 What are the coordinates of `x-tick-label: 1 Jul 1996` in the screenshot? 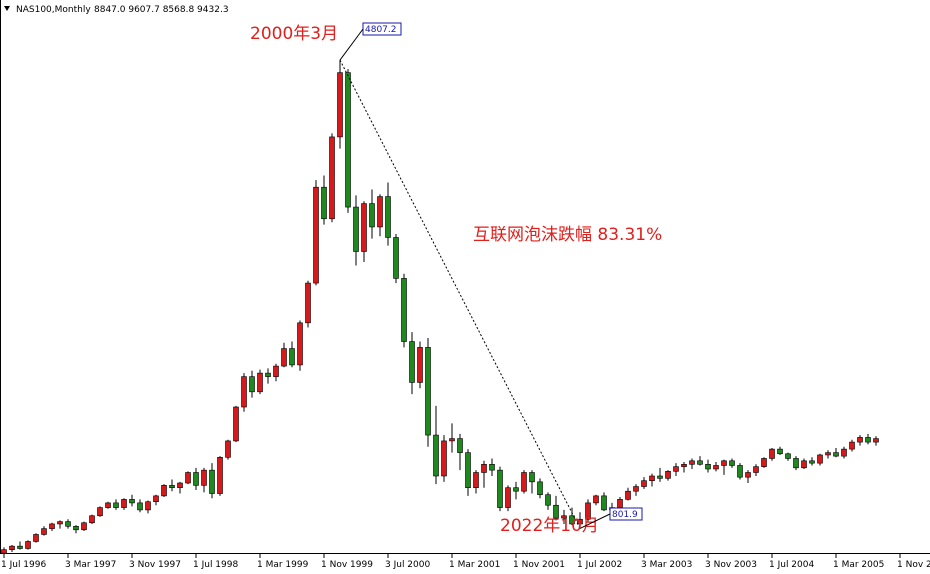 It's located at (23, 565).